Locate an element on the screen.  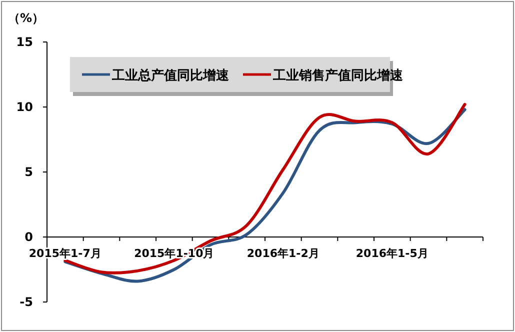
y-tick-label: 15 is located at coordinates (24, 42).